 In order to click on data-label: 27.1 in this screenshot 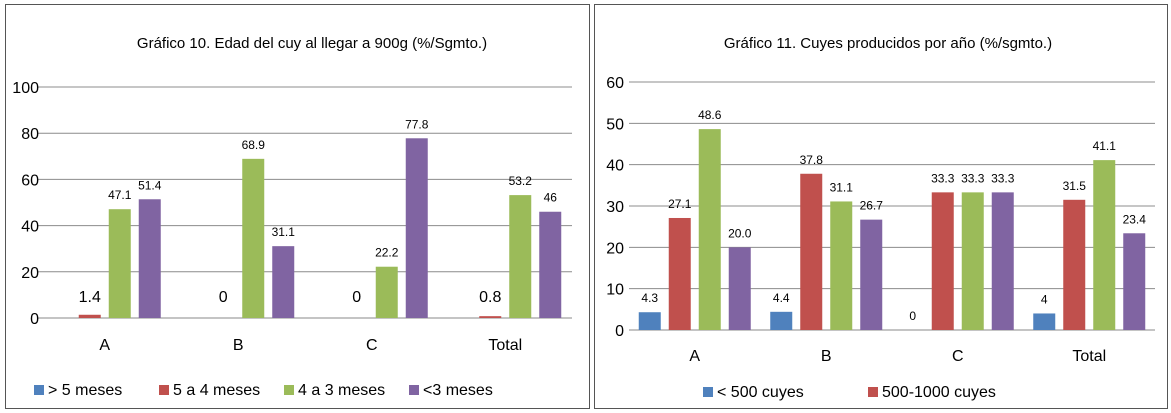, I will do `click(680, 204)`.